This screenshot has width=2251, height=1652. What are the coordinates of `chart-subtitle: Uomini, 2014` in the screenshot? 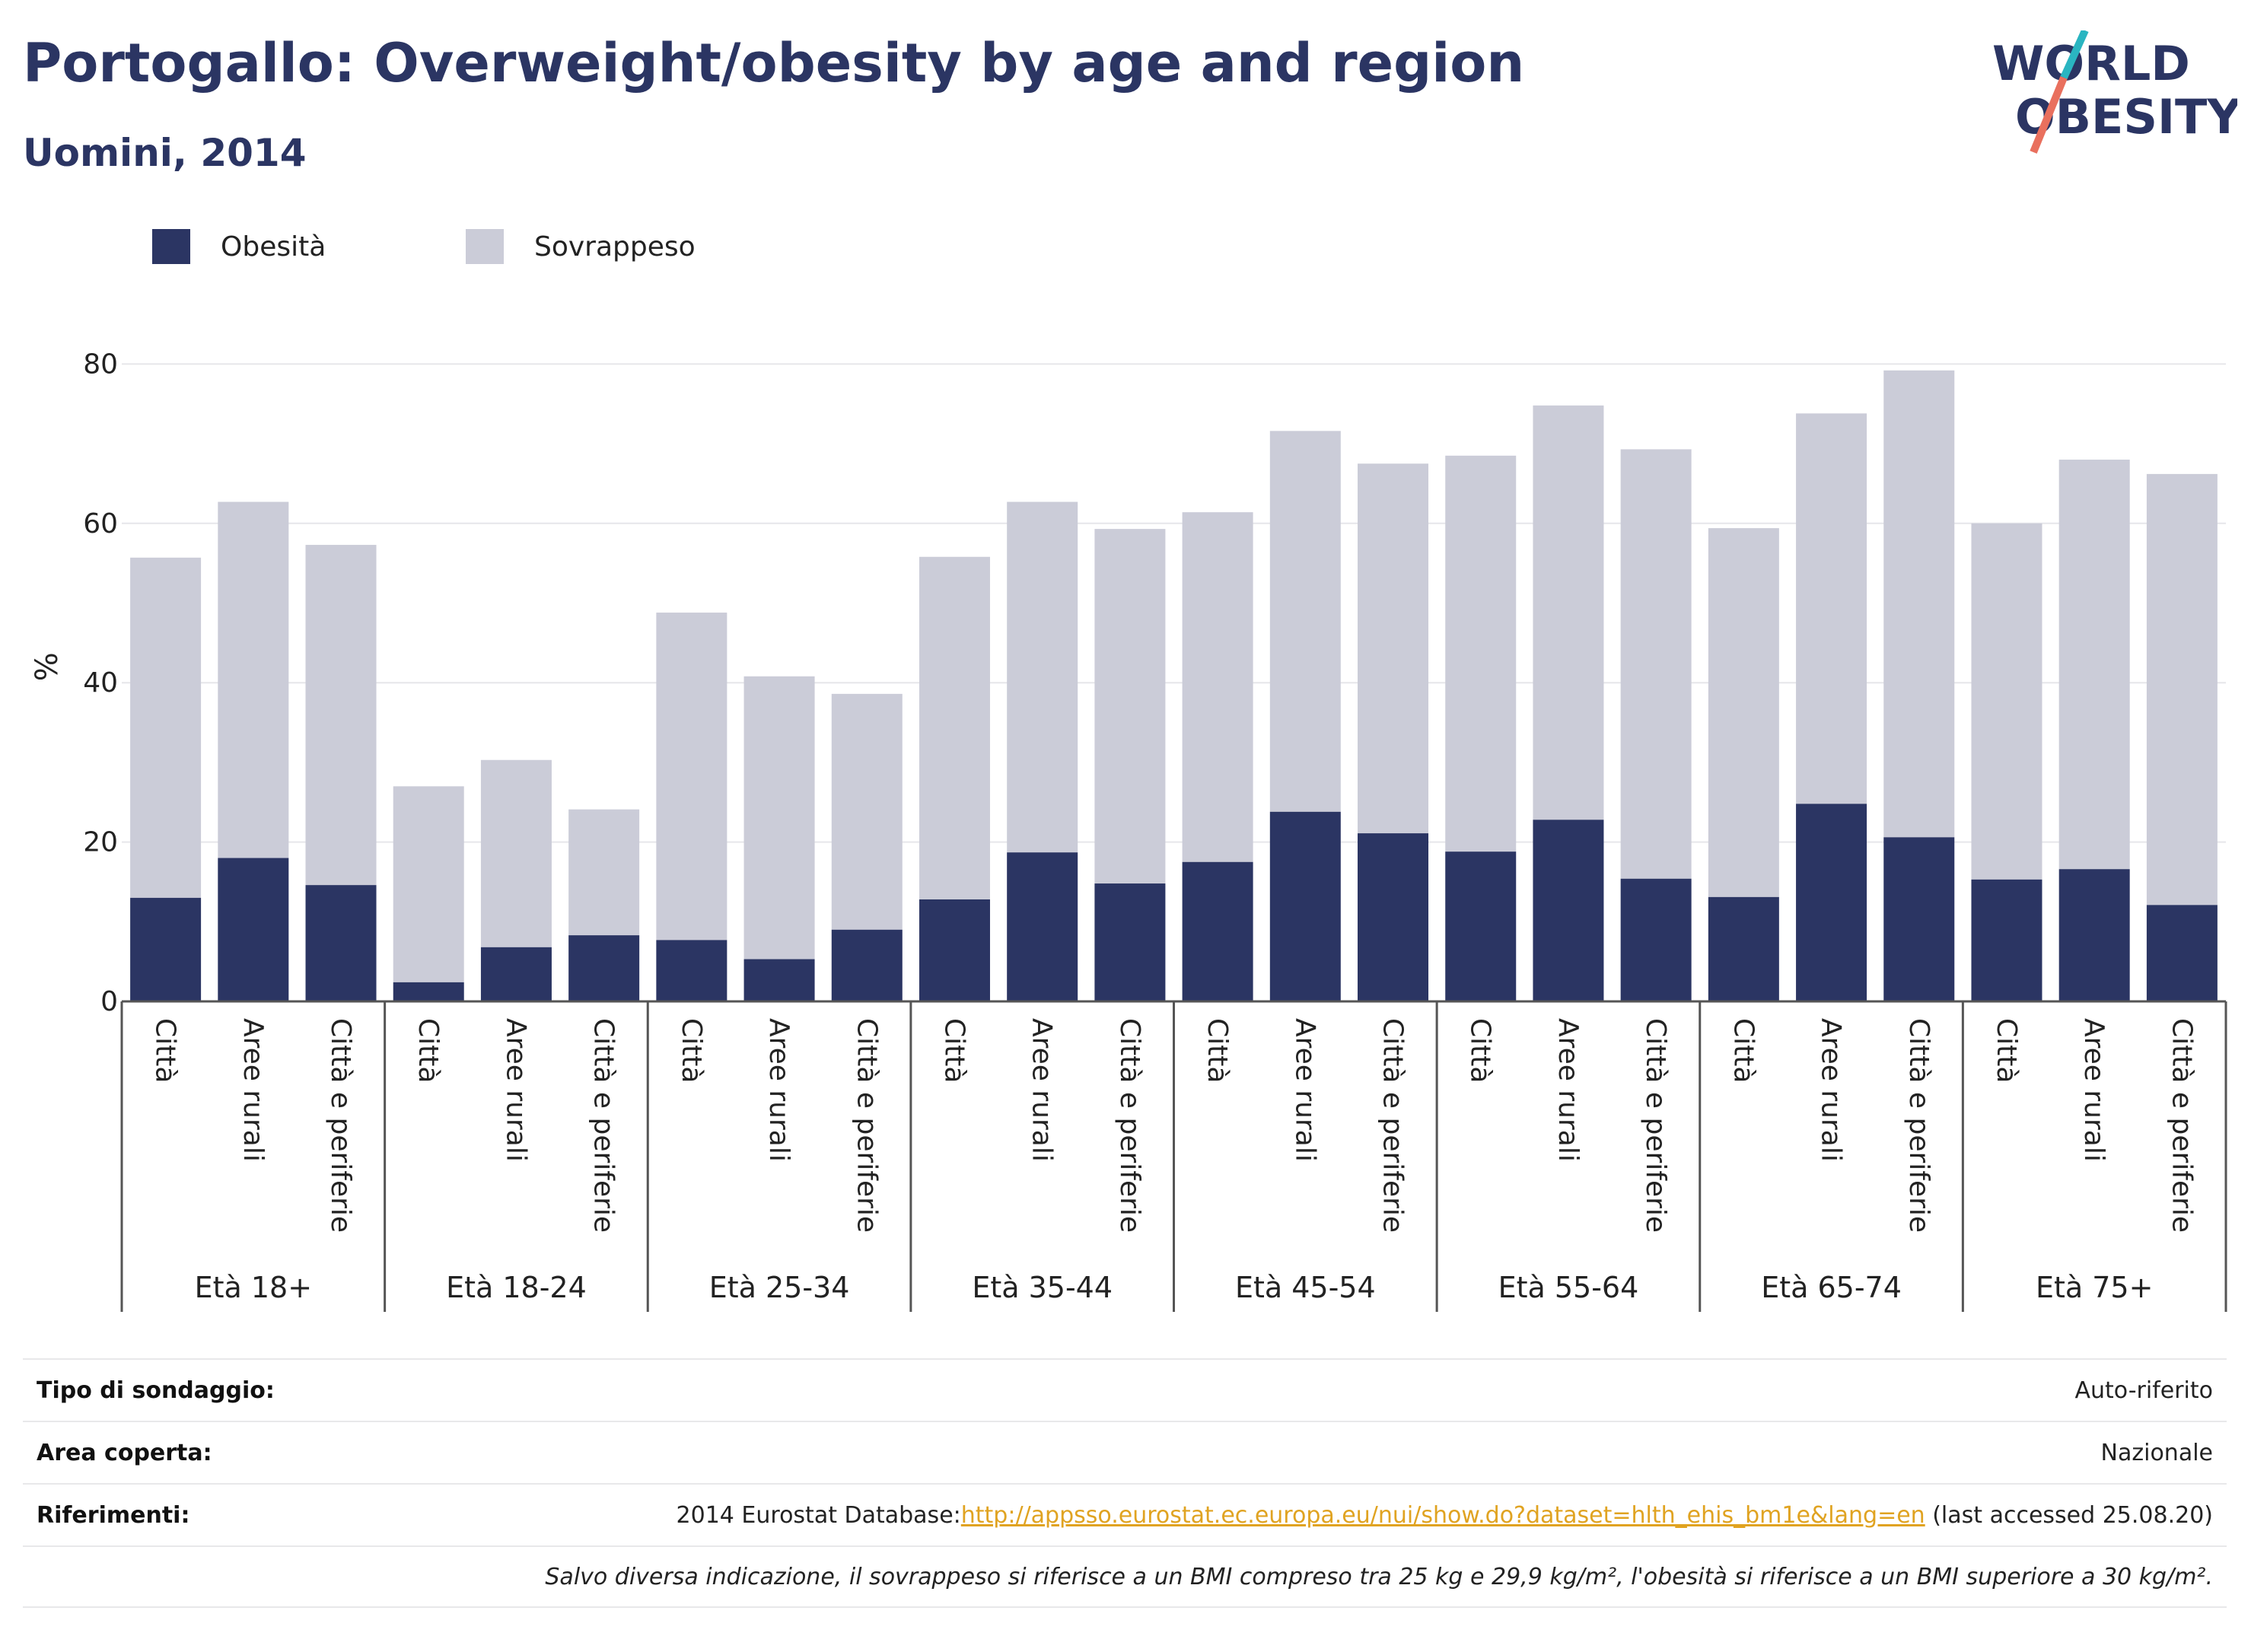 It's located at (165, 153).